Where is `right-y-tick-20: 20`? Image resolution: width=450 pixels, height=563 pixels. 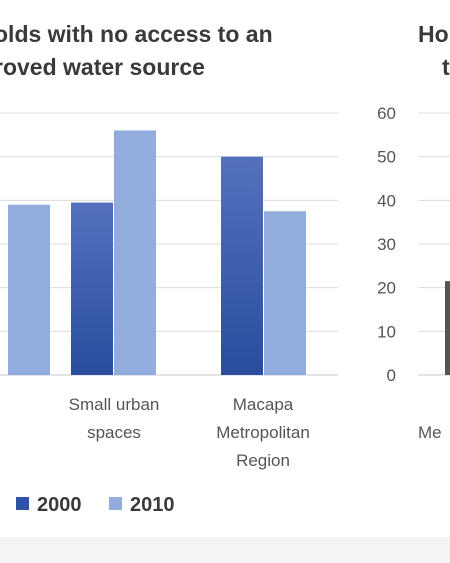 right-y-tick-20: 20 is located at coordinates (386, 288).